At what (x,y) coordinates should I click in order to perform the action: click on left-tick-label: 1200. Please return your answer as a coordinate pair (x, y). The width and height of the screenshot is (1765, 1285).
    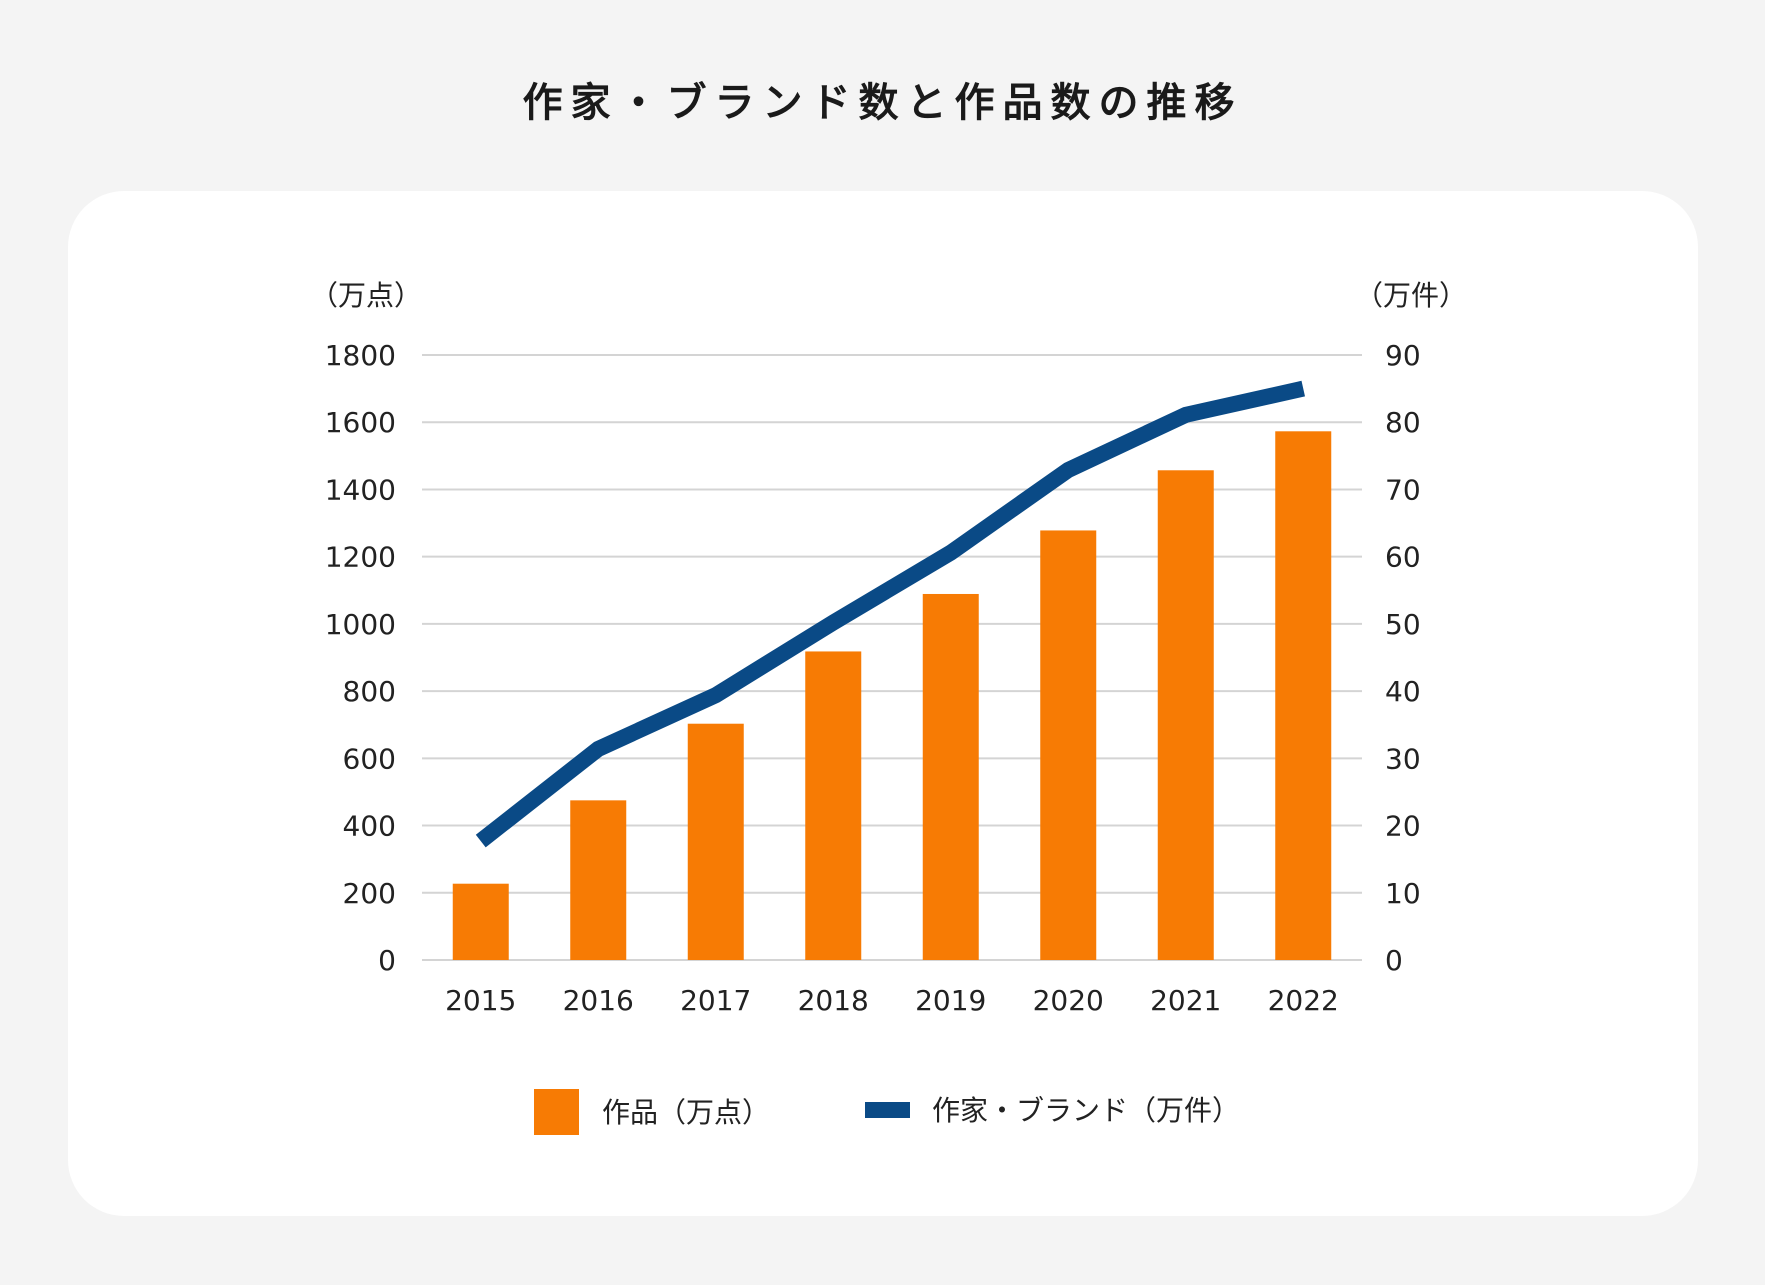
    Looking at the image, I should click on (360, 557).